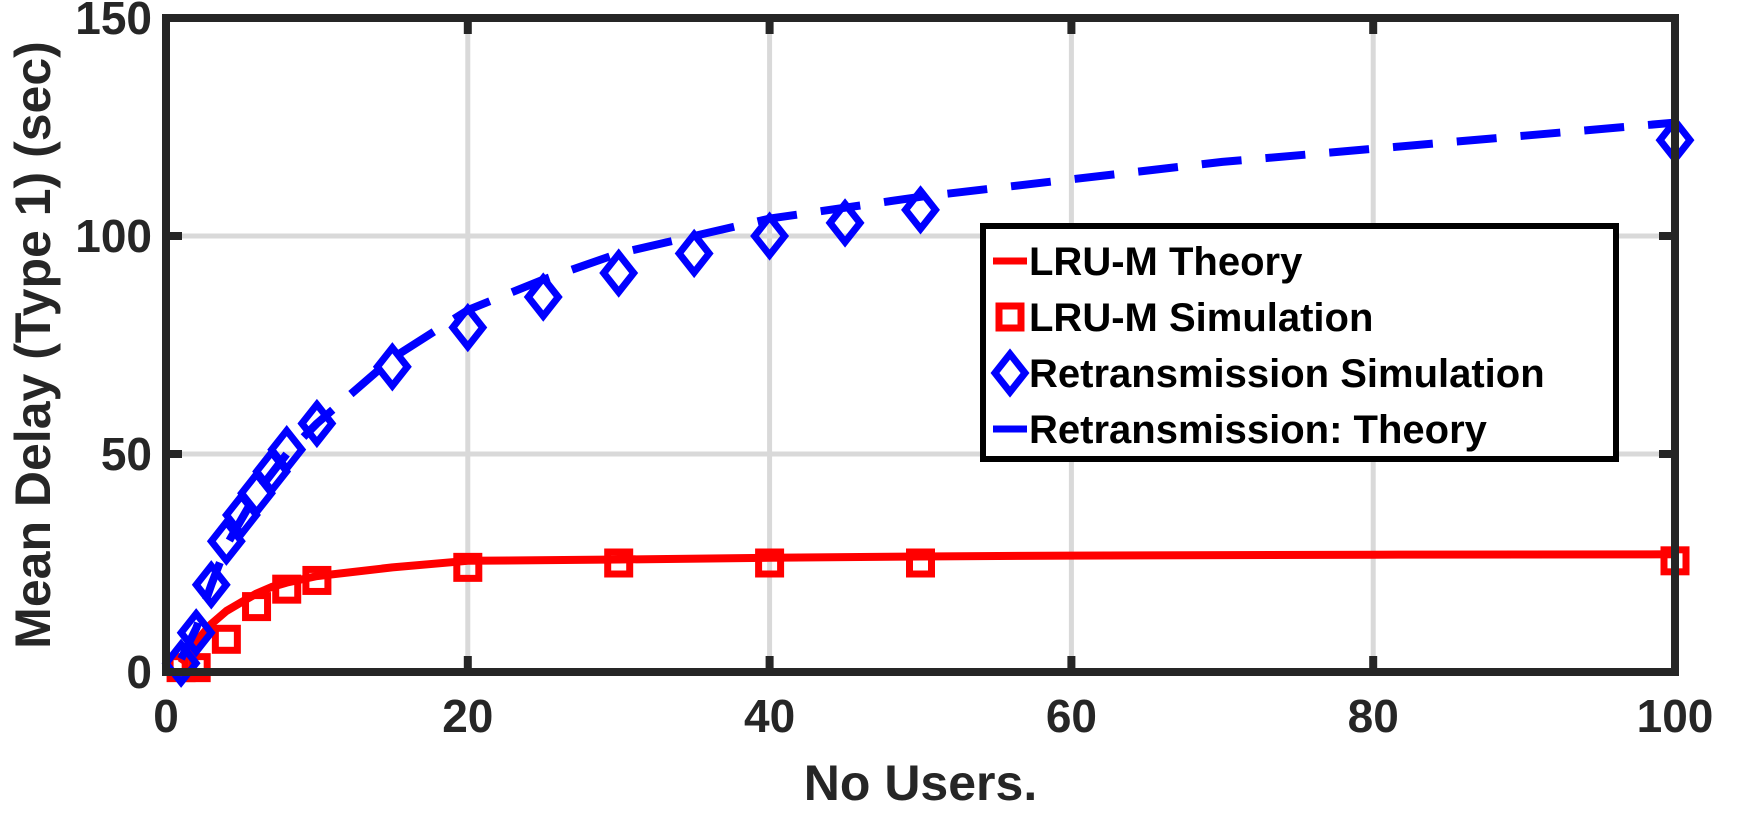  I want to click on x-tick-label: 0, so click(166, 716).